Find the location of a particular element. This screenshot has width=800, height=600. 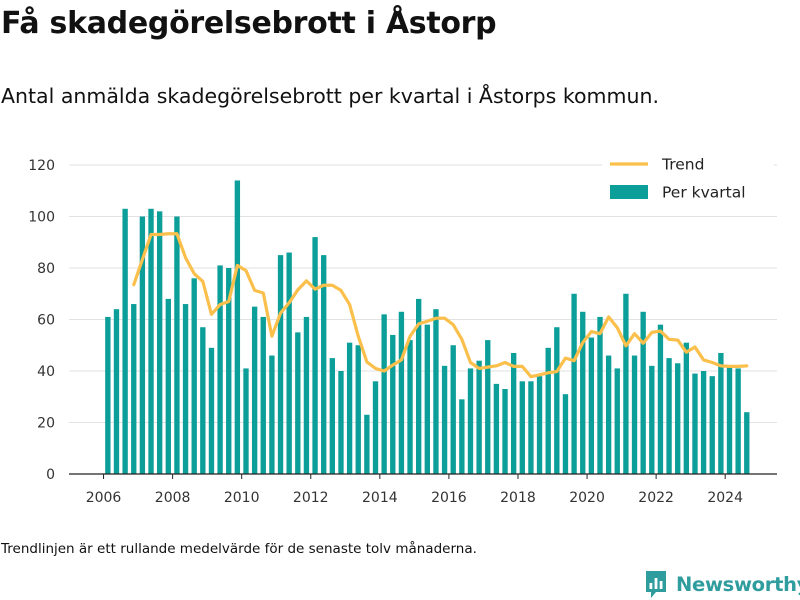

x-tick-label: 2022 is located at coordinates (656, 498).